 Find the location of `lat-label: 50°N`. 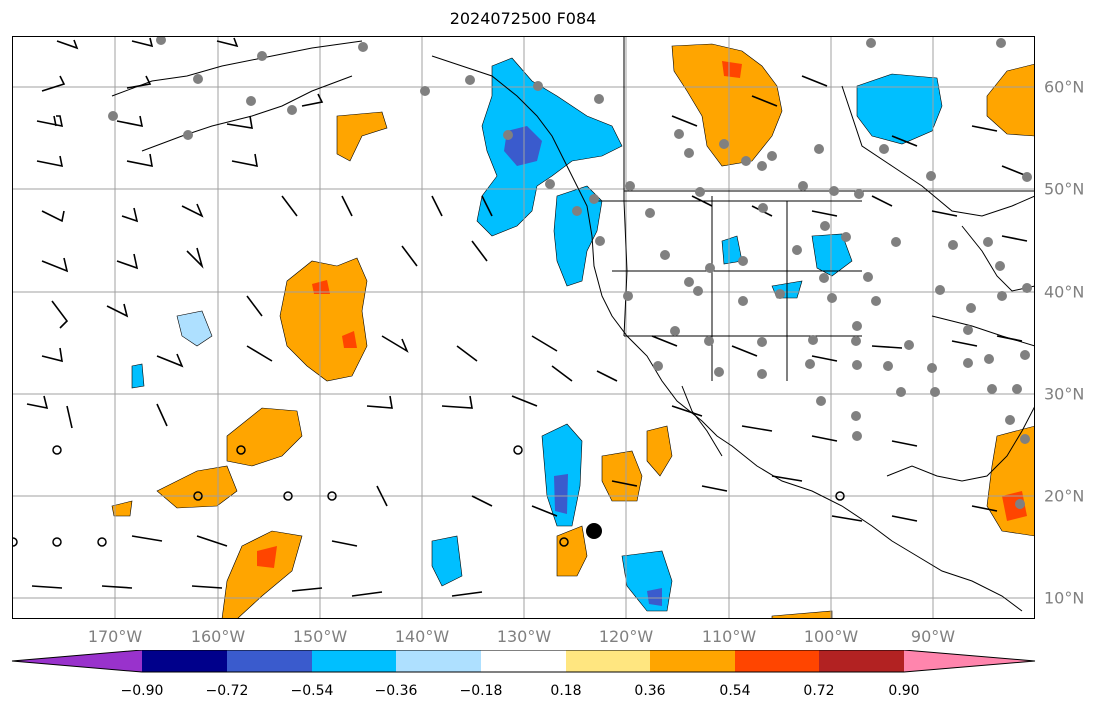

lat-label: 50°N is located at coordinates (1064, 189).